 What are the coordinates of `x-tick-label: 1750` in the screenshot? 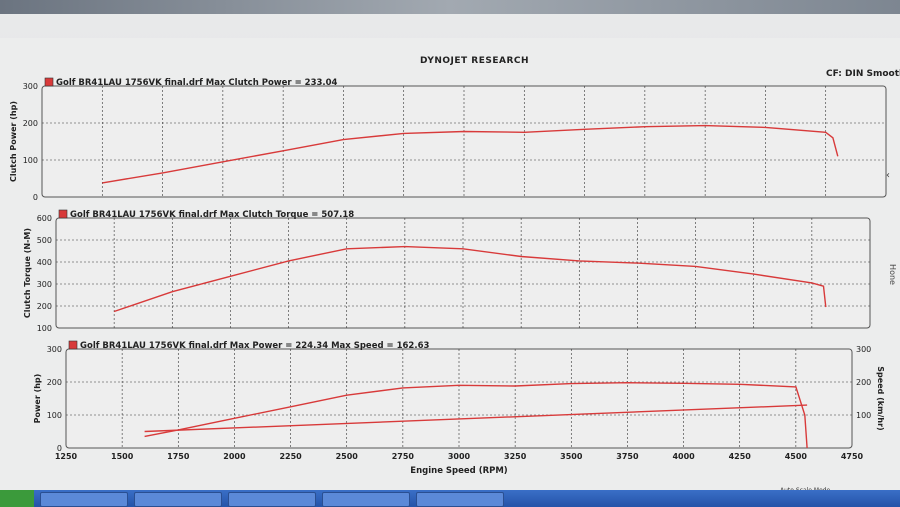 It's located at (178, 456).